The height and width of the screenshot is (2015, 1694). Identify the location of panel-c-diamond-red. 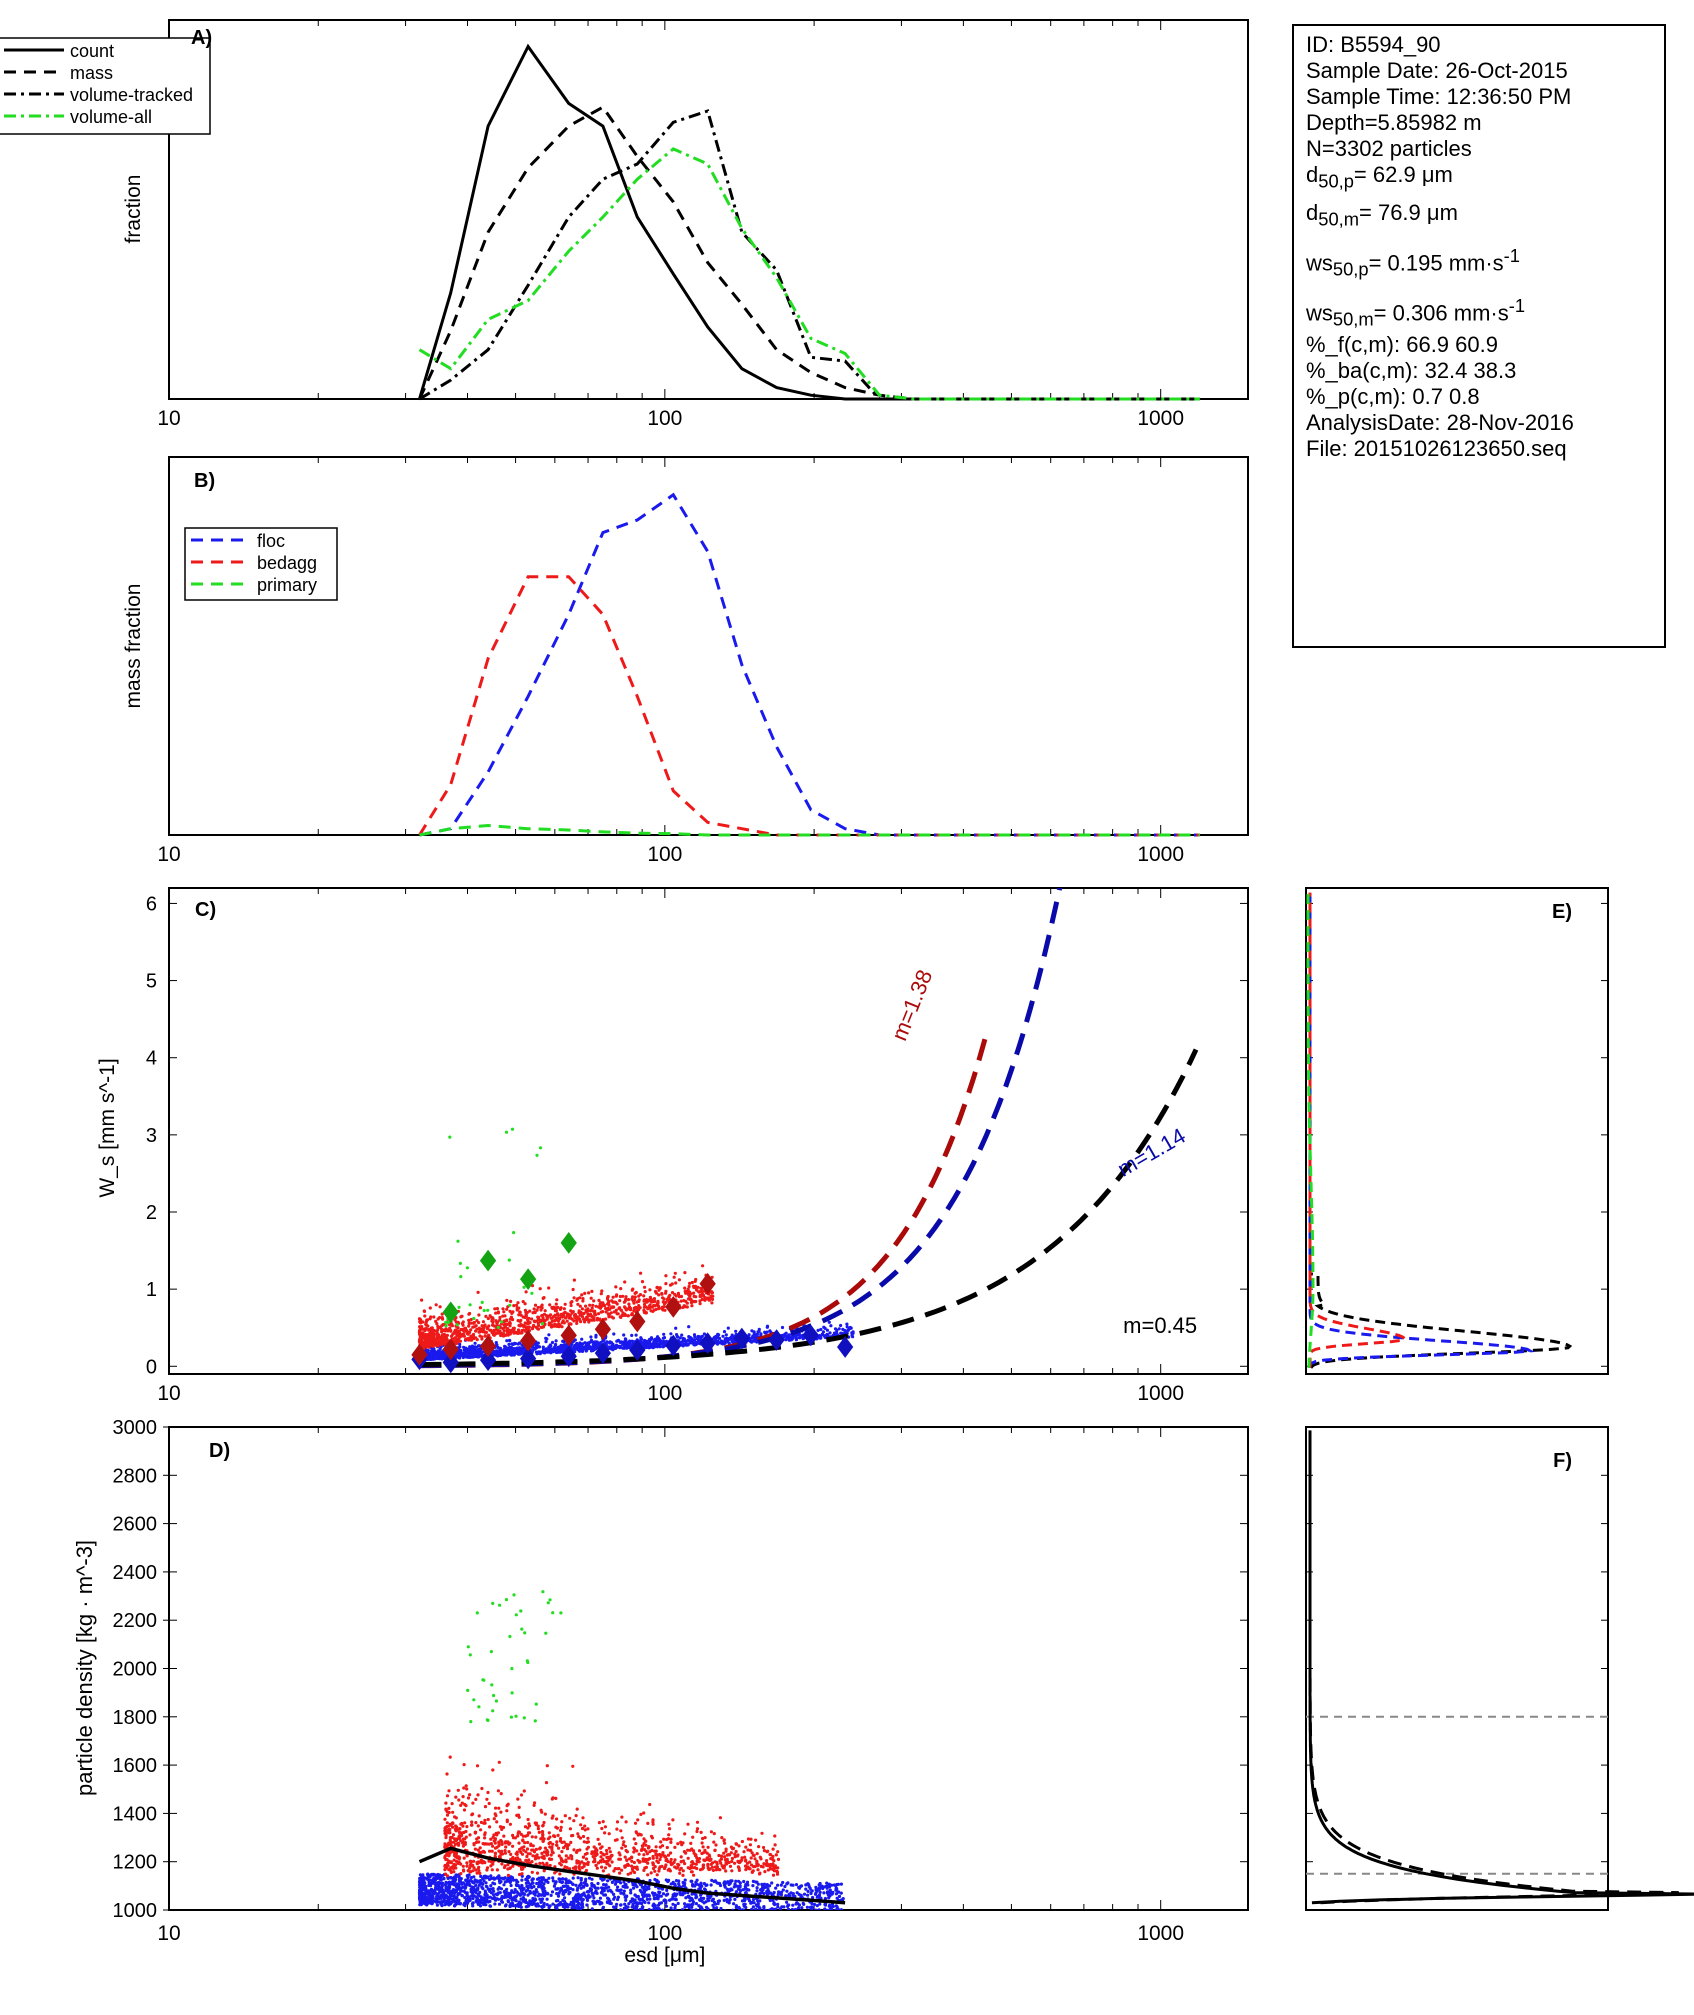
(450, 1349).